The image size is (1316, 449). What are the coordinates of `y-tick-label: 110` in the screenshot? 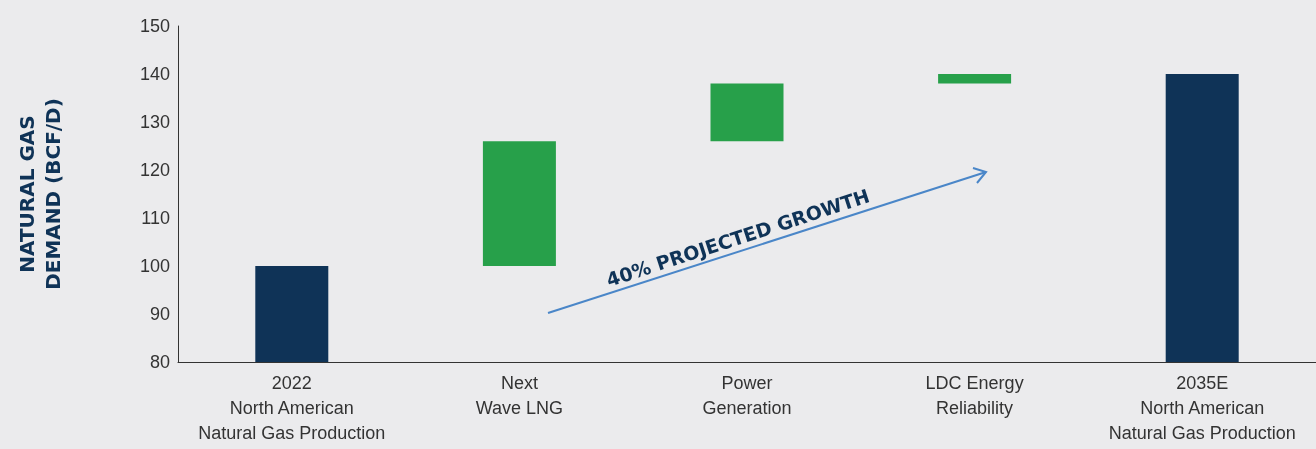 It's located at (155, 218).